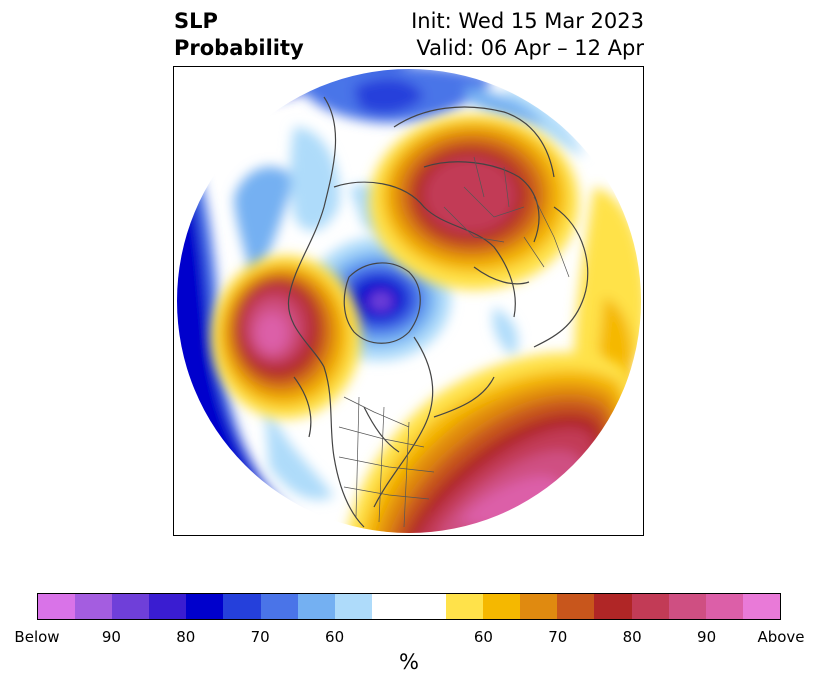 Image resolution: width=819 pixels, height=686 pixels. Describe the element at coordinates (530, 48) in the screenshot. I see `valid-range: Valid: 06 Apr – 12 Apr` at that location.